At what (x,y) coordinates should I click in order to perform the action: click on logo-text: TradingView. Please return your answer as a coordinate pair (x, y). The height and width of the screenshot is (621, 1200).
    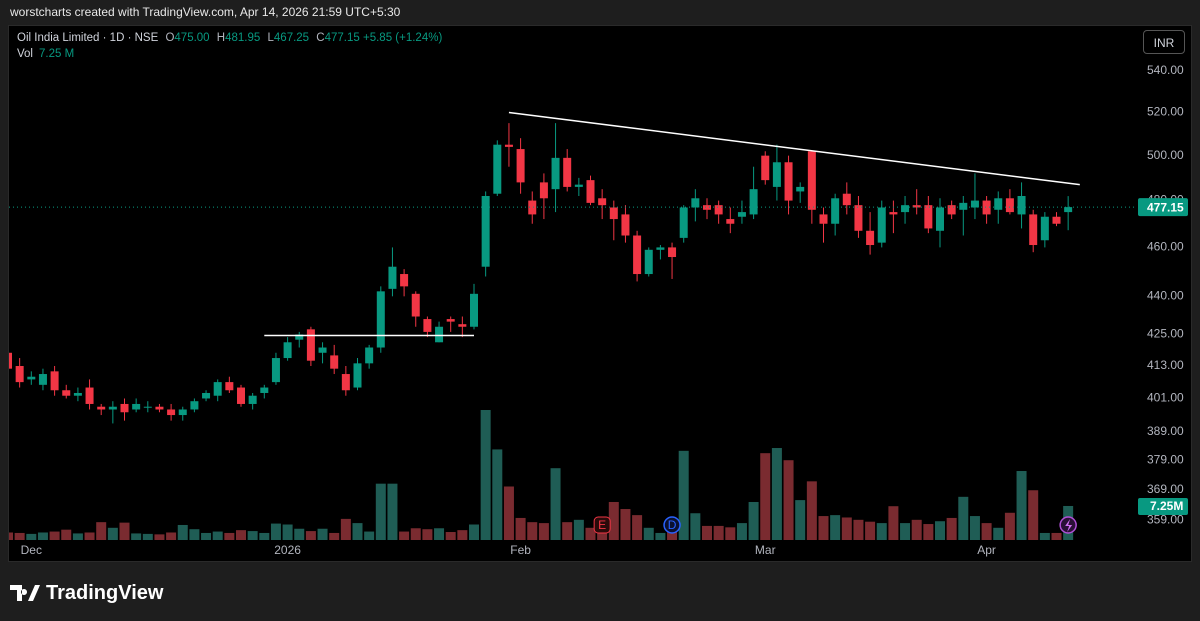
    Looking at the image, I should click on (105, 592).